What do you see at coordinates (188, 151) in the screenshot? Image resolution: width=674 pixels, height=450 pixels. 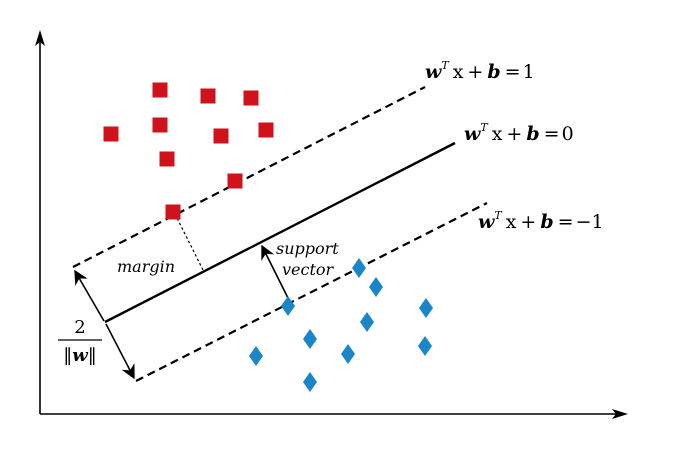 I see `positive-class-points` at bounding box center [188, 151].